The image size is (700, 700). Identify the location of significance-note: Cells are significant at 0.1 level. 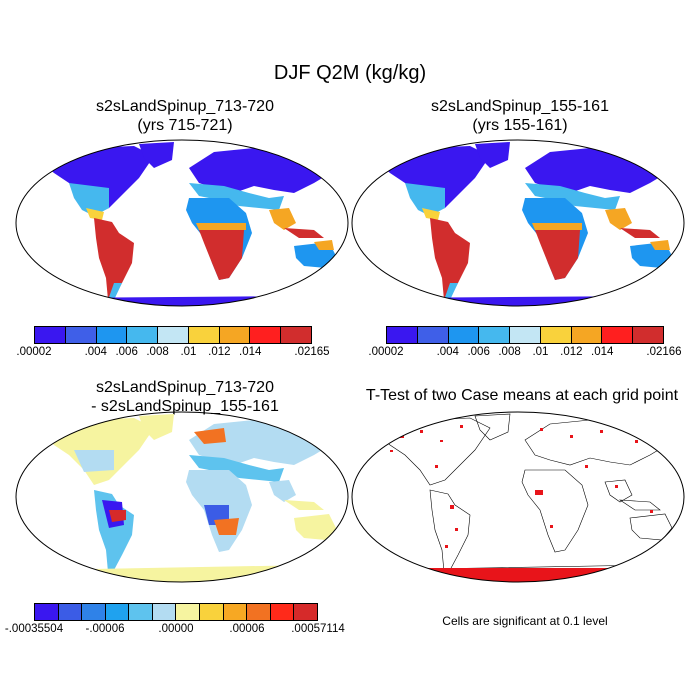
(525, 621).